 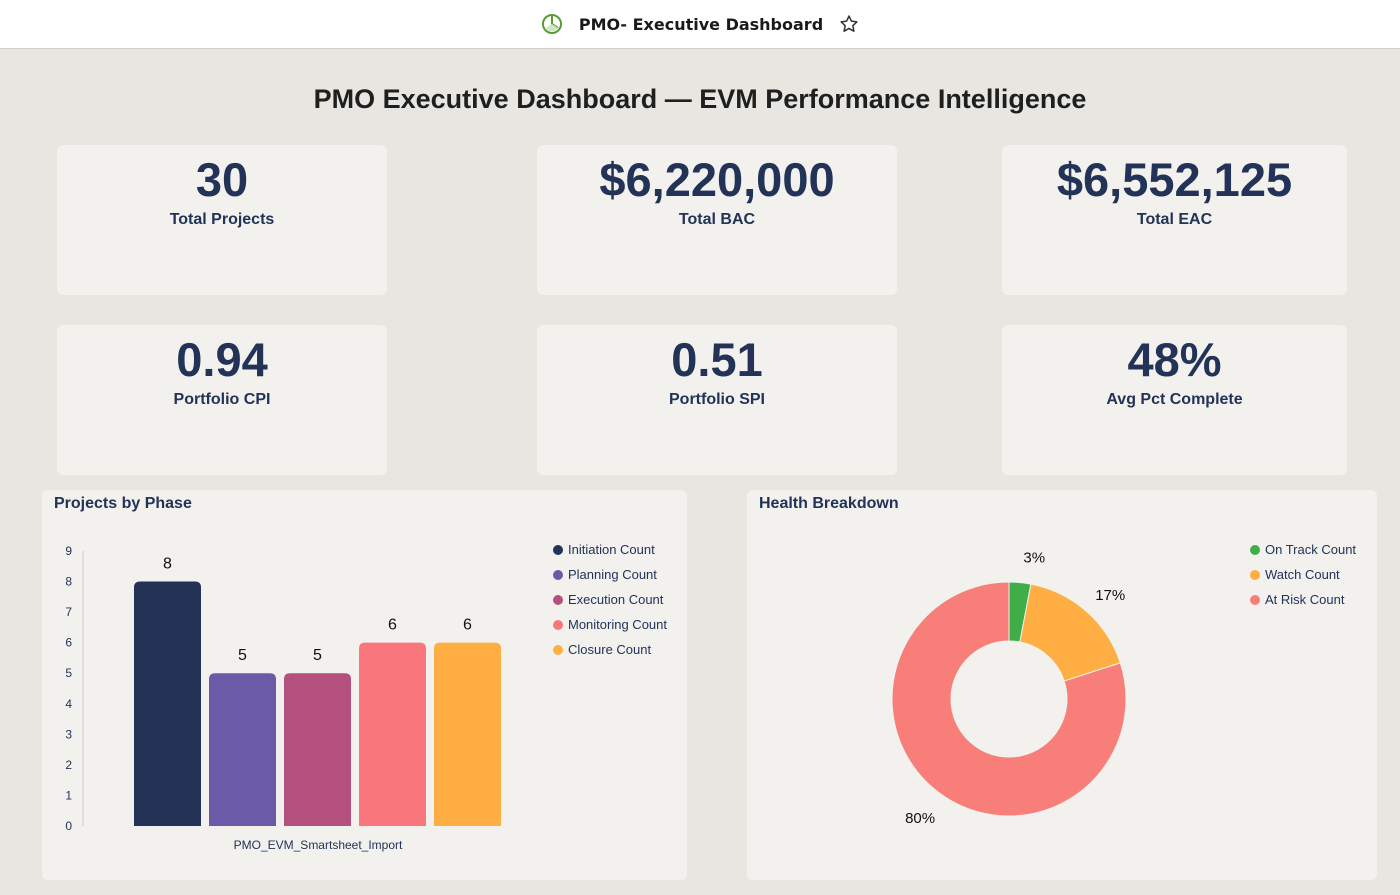 I want to click on legend-label: At Risk Count, so click(x=1305, y=599).